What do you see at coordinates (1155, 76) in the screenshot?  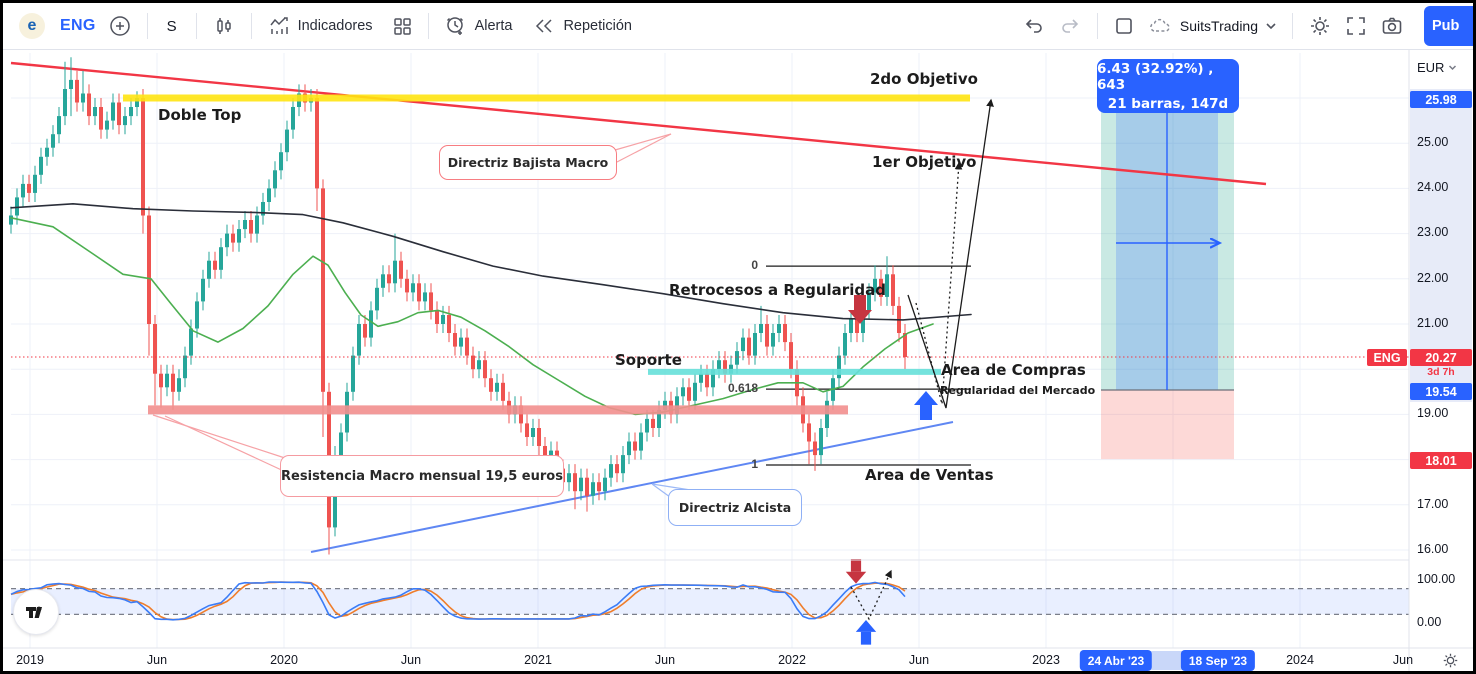 I see `range-info-line1: 6.43 (32.92%) , 643` at bounding box center [1155, 76].